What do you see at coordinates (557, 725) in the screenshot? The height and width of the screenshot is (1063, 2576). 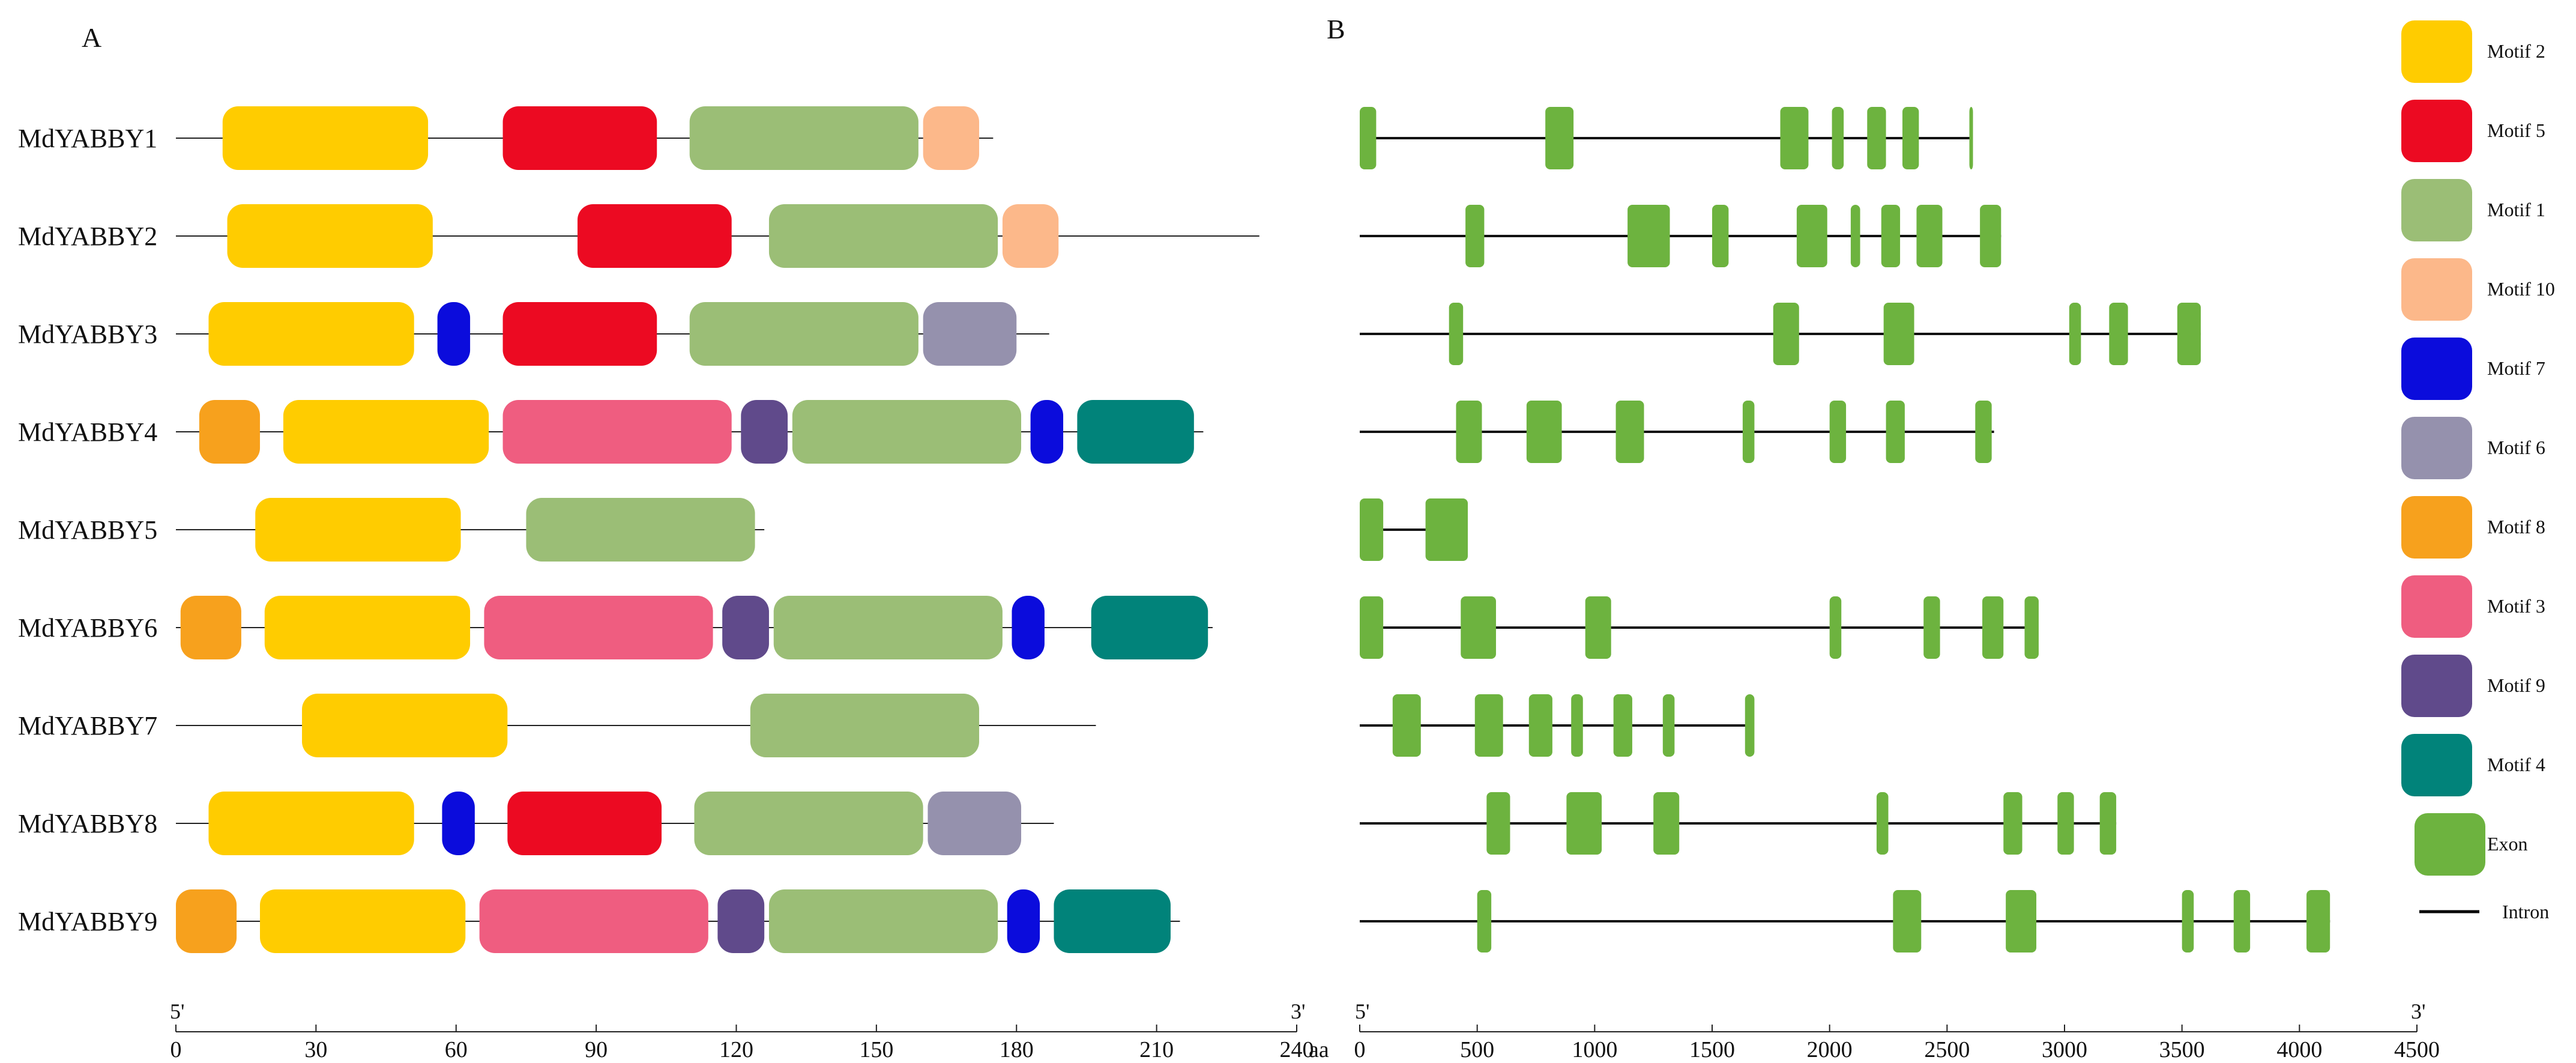 I see `protein-row-mdyabby7: MdYABBY7` at bounding box center [557, 725].